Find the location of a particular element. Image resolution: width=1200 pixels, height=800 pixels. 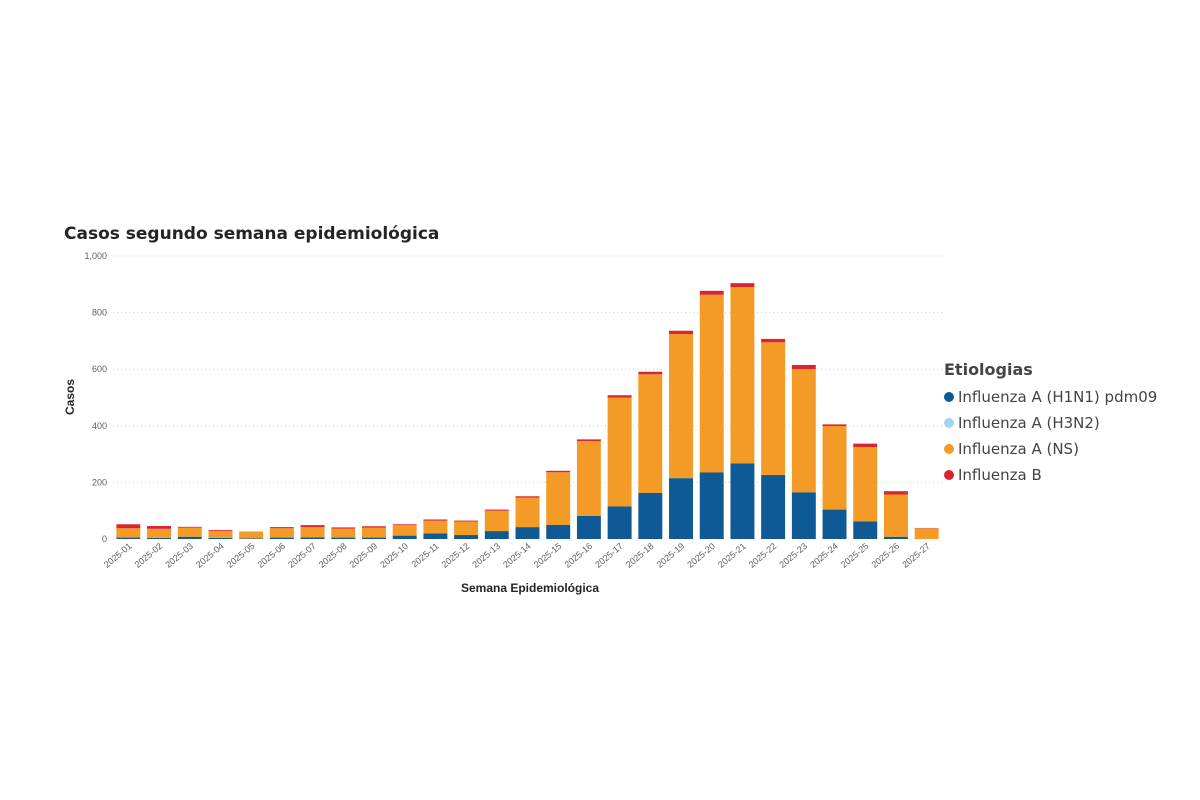

x-tick-label: 2025-26 is located at coordinates (885, 555).